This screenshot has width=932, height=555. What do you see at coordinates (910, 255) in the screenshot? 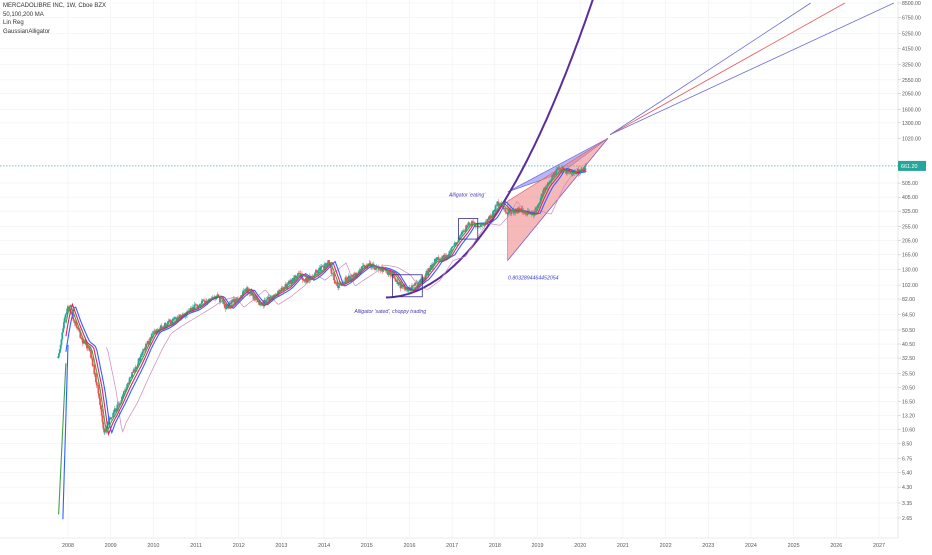
I see `y-tick-label: 165.00` at bounding box center [910, 255].